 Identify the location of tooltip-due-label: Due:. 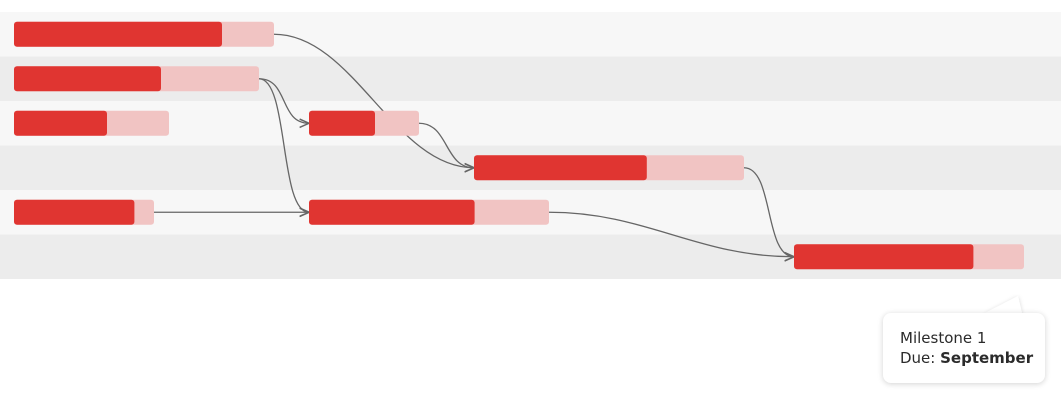
(920, 358).